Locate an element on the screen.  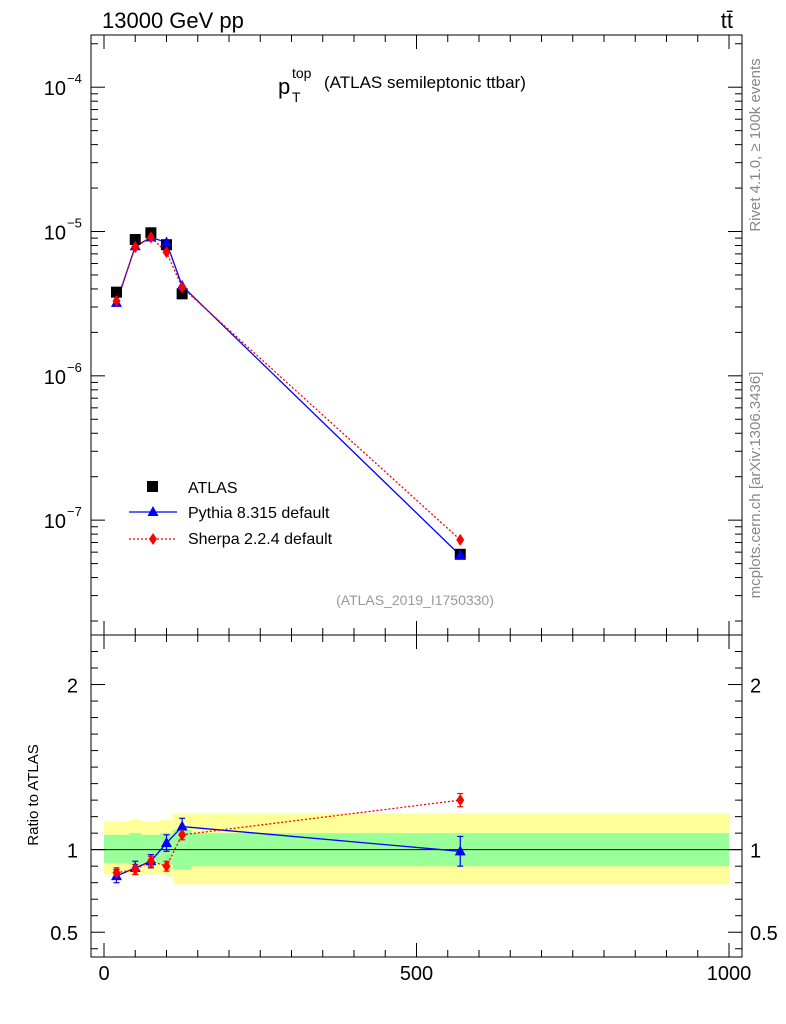
legend-label-pythia: Pythia 8.315 default is located at coordinates (259, 513).